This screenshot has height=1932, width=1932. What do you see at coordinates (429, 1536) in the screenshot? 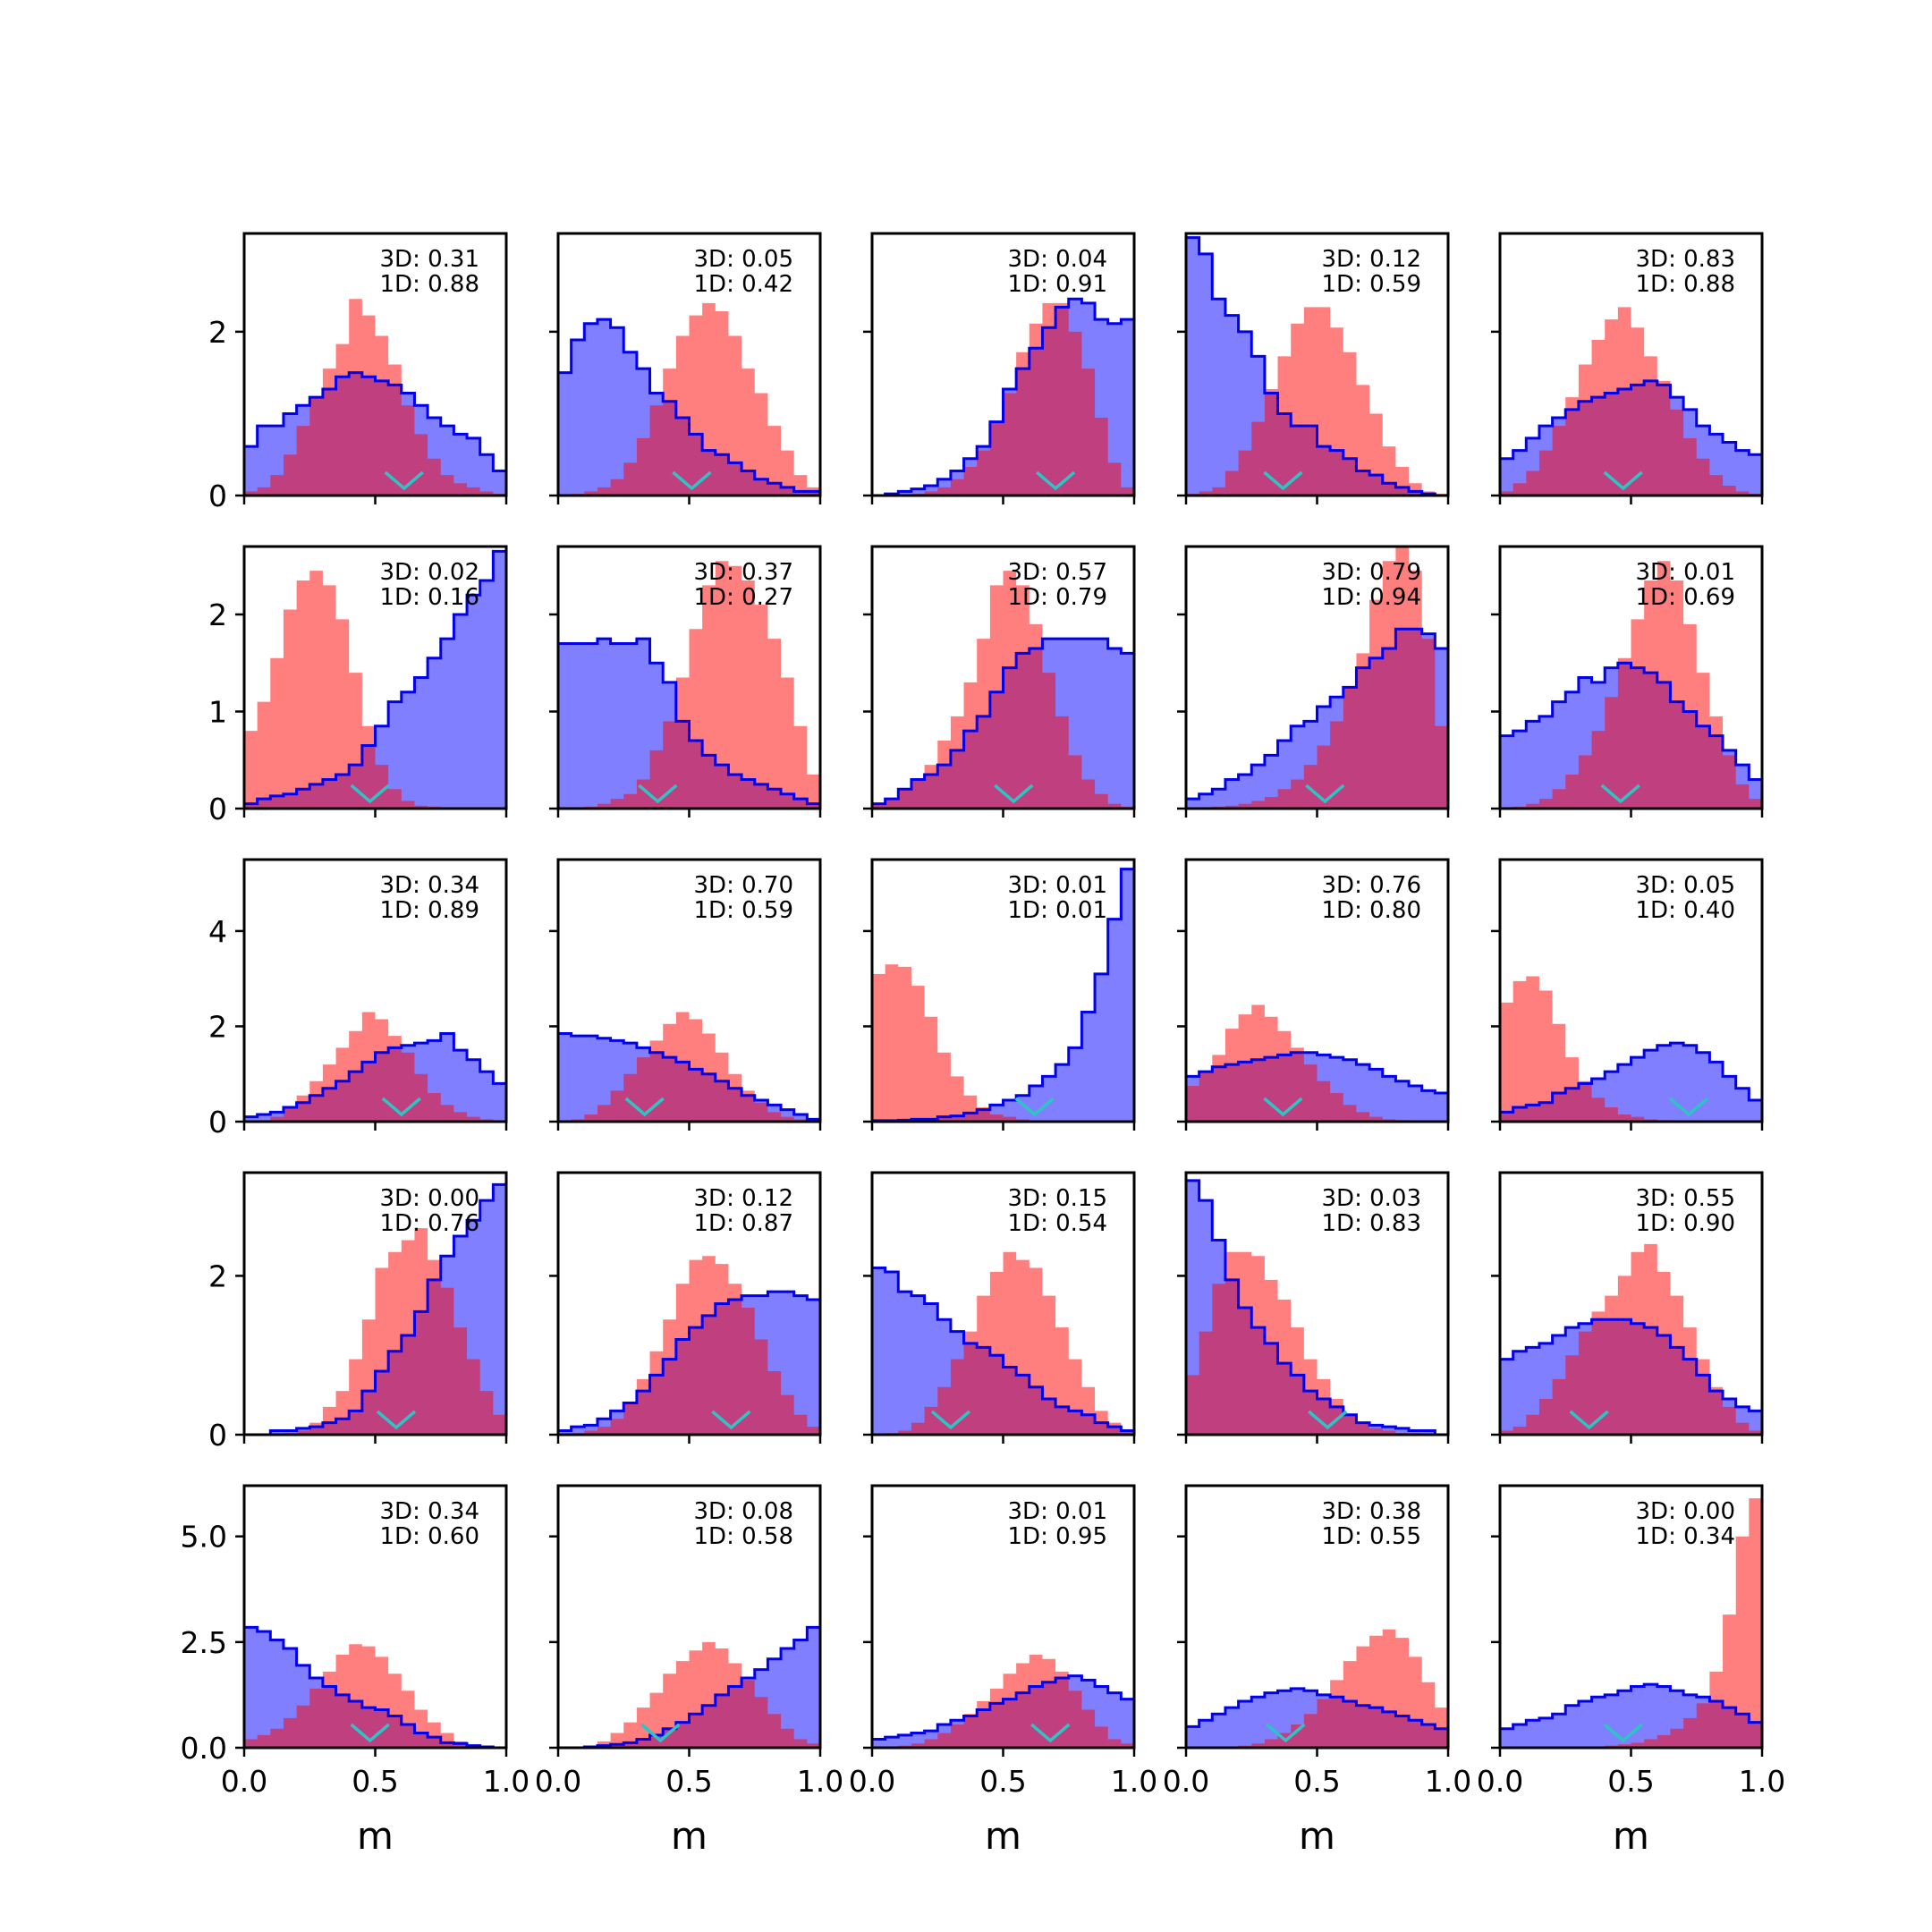
I see `label-1d: 1D: 0.60` at bounding box center [429, 1536].